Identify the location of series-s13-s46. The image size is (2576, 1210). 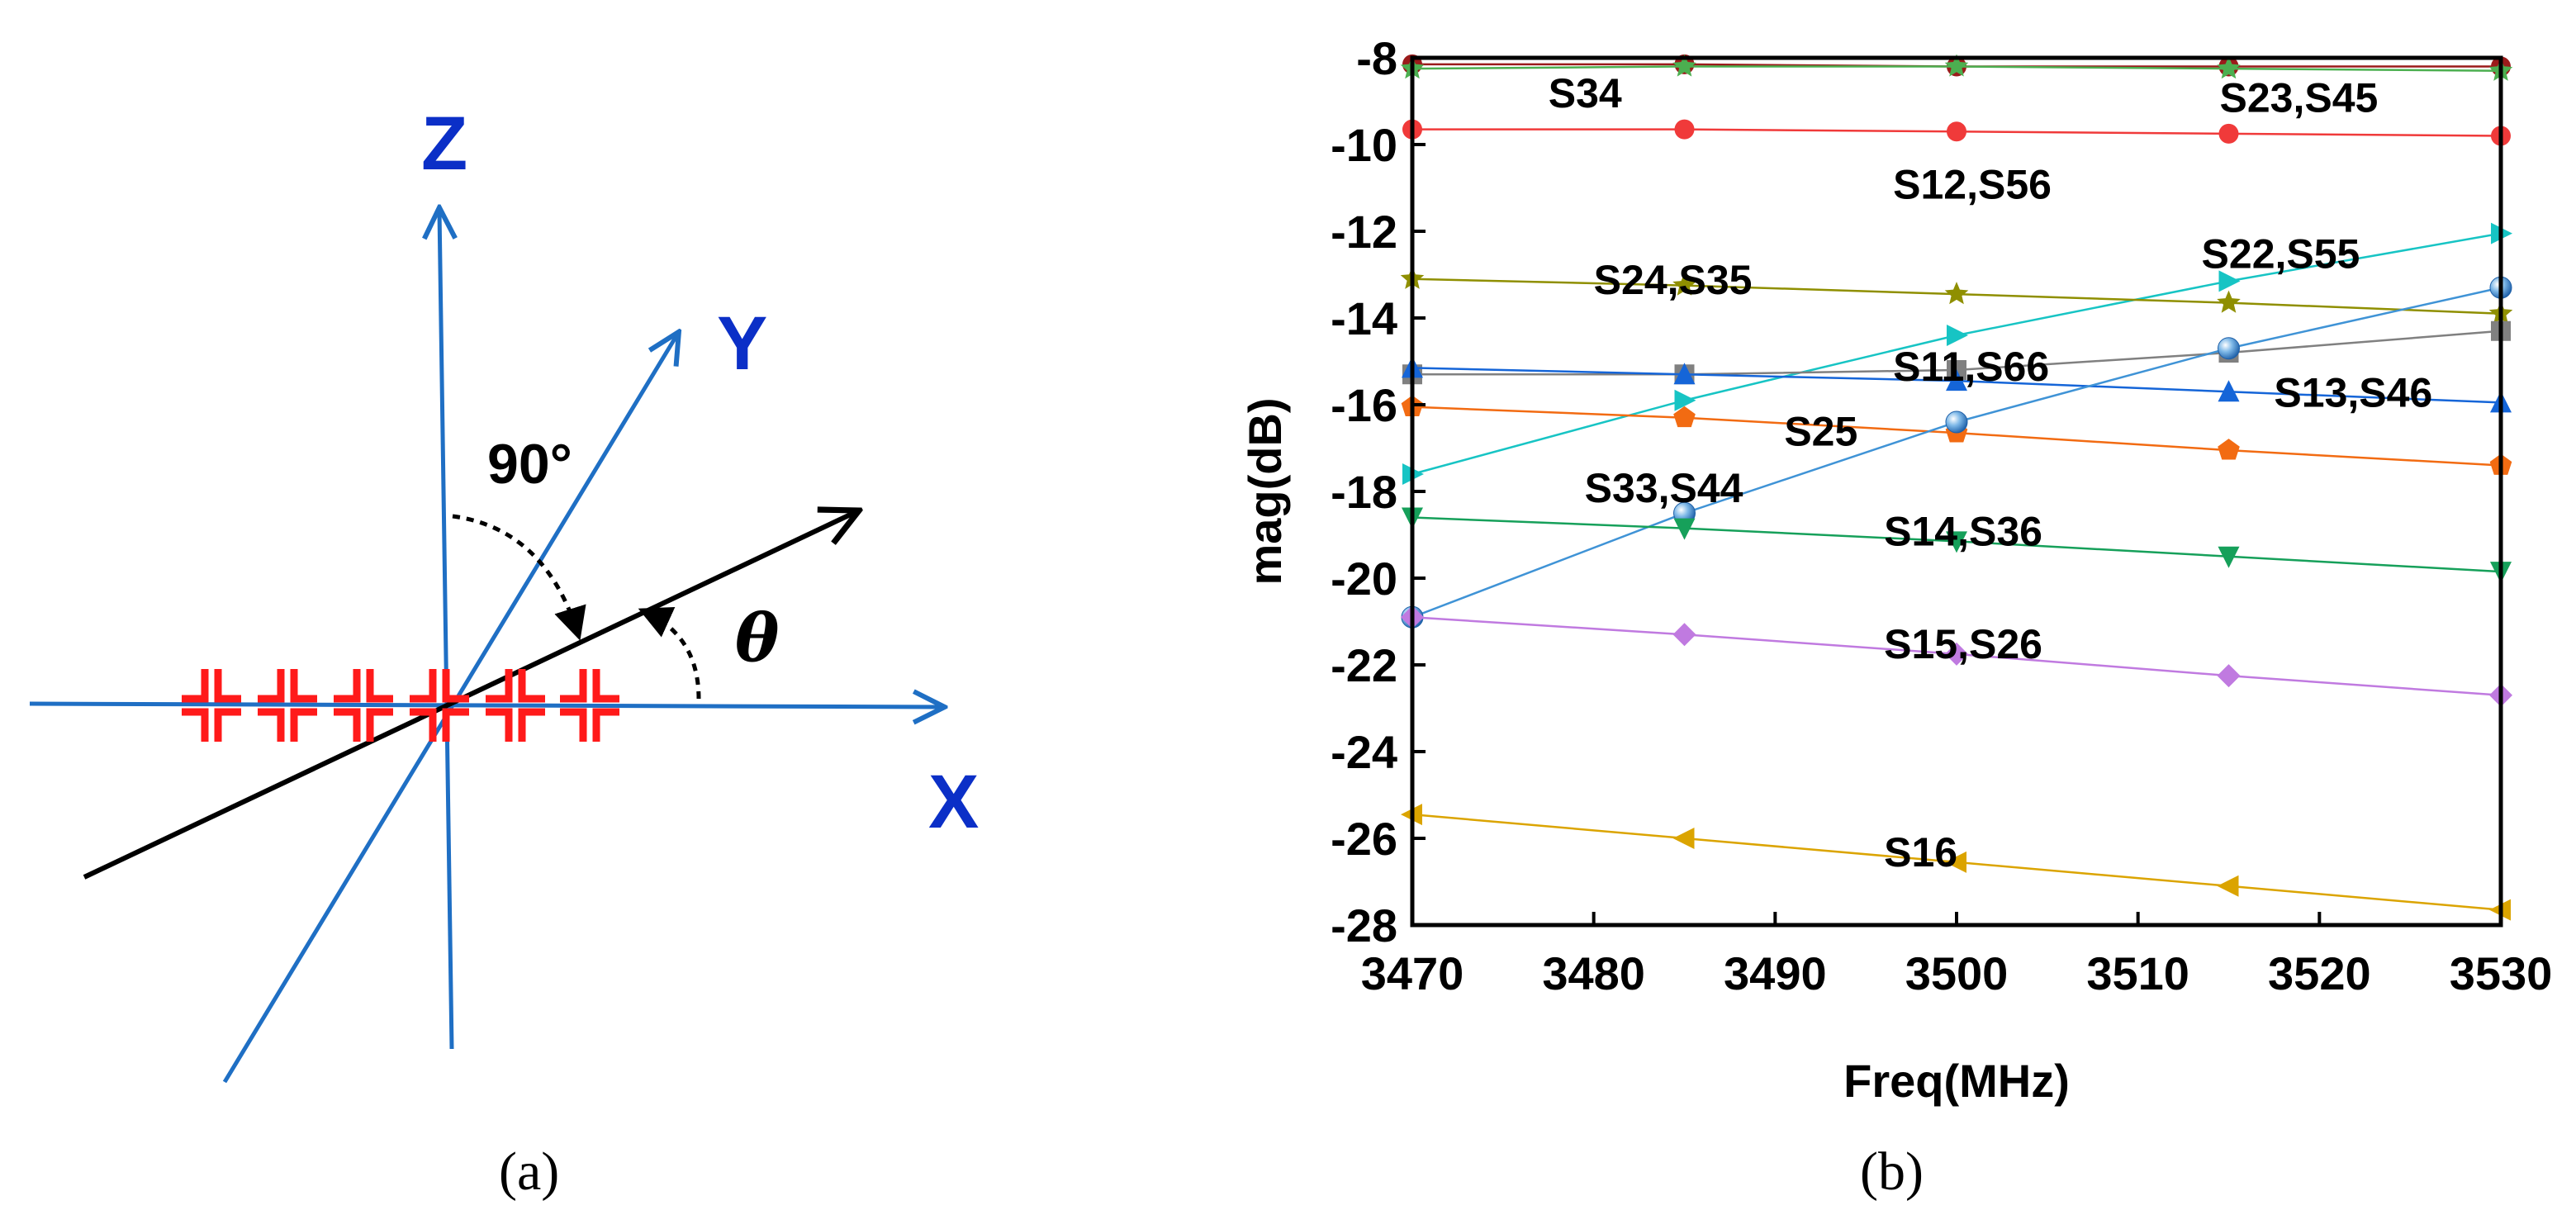
(1957, 384).